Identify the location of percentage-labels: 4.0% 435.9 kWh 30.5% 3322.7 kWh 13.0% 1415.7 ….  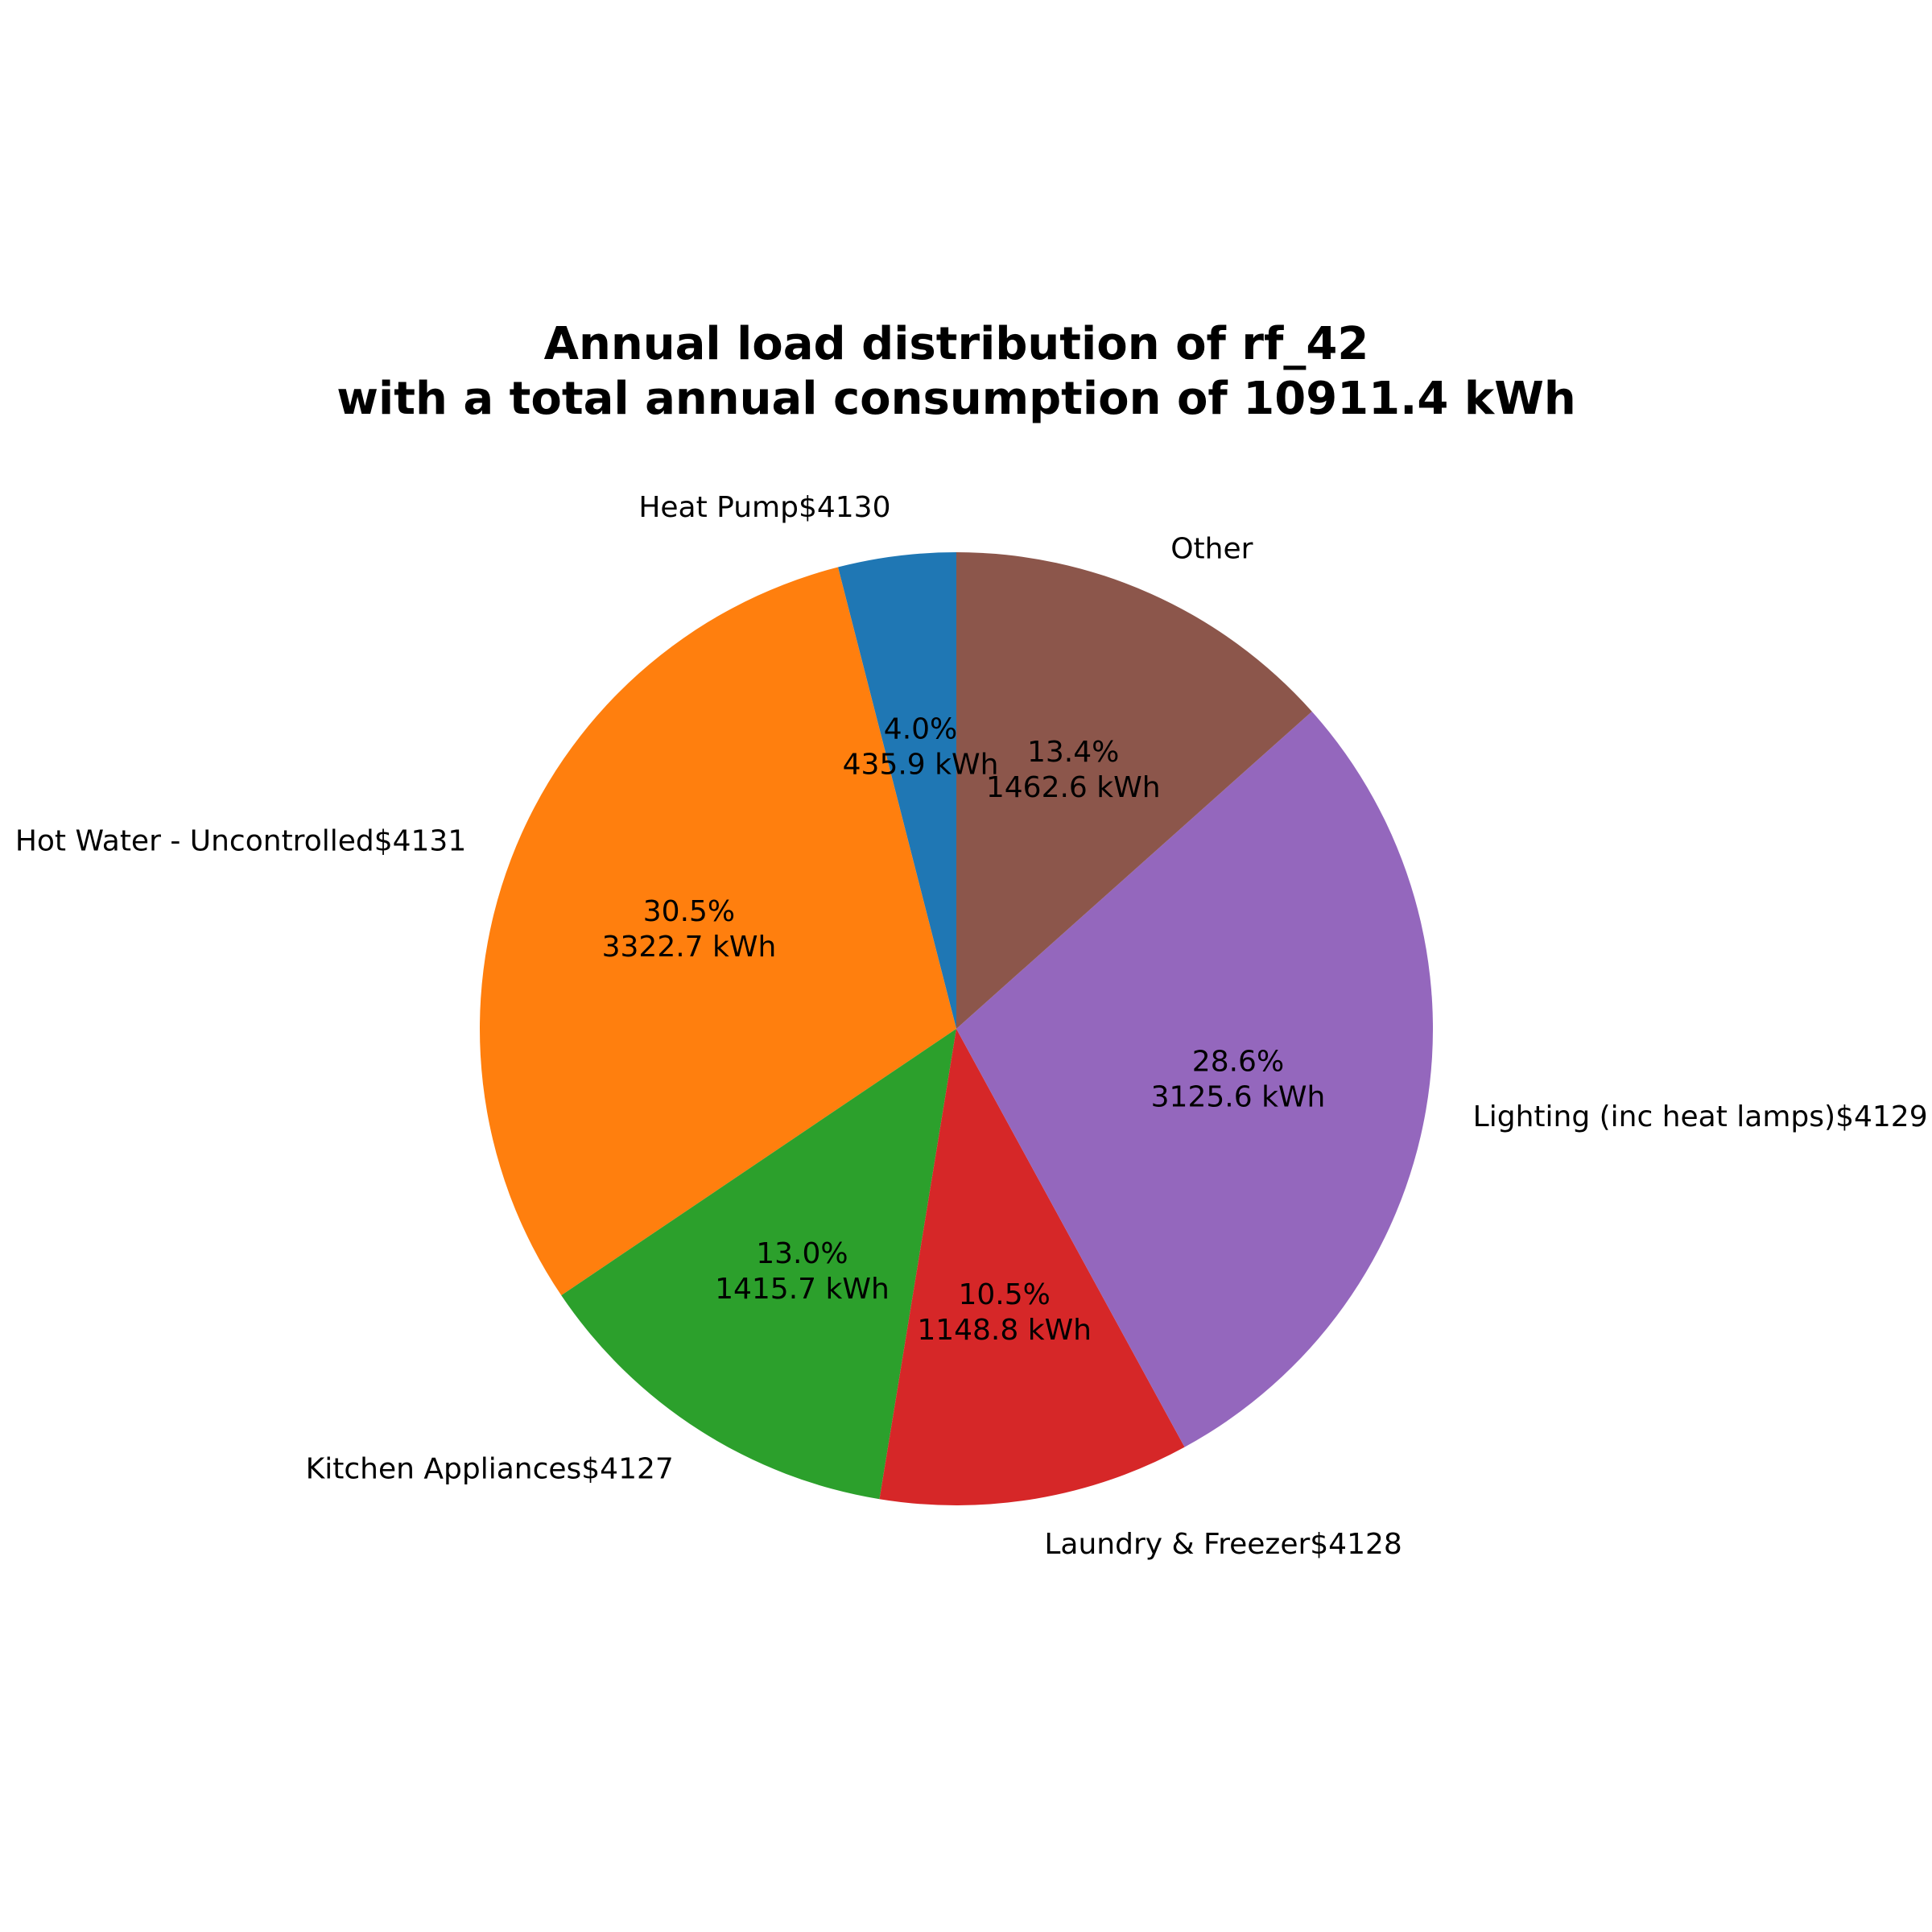
(964, 1030).